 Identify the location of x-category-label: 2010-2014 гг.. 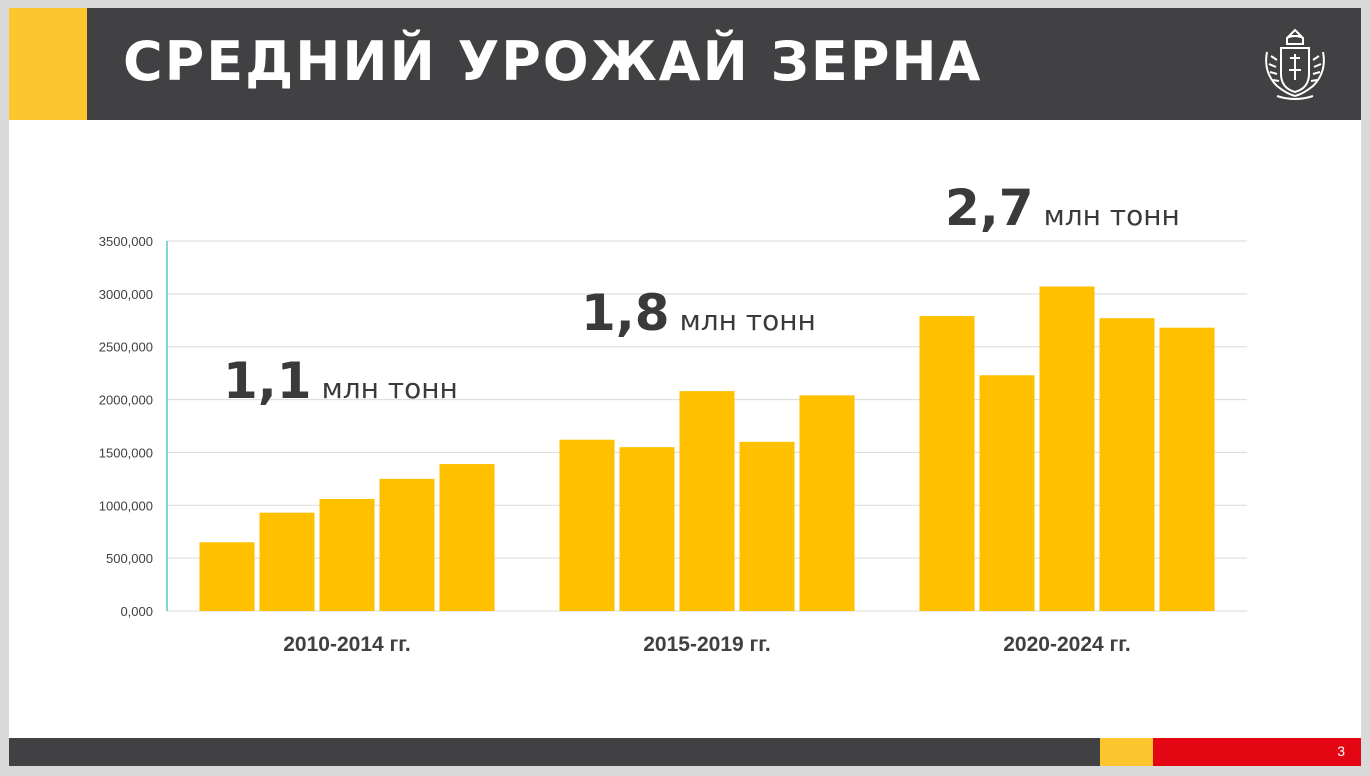
(347, 644).